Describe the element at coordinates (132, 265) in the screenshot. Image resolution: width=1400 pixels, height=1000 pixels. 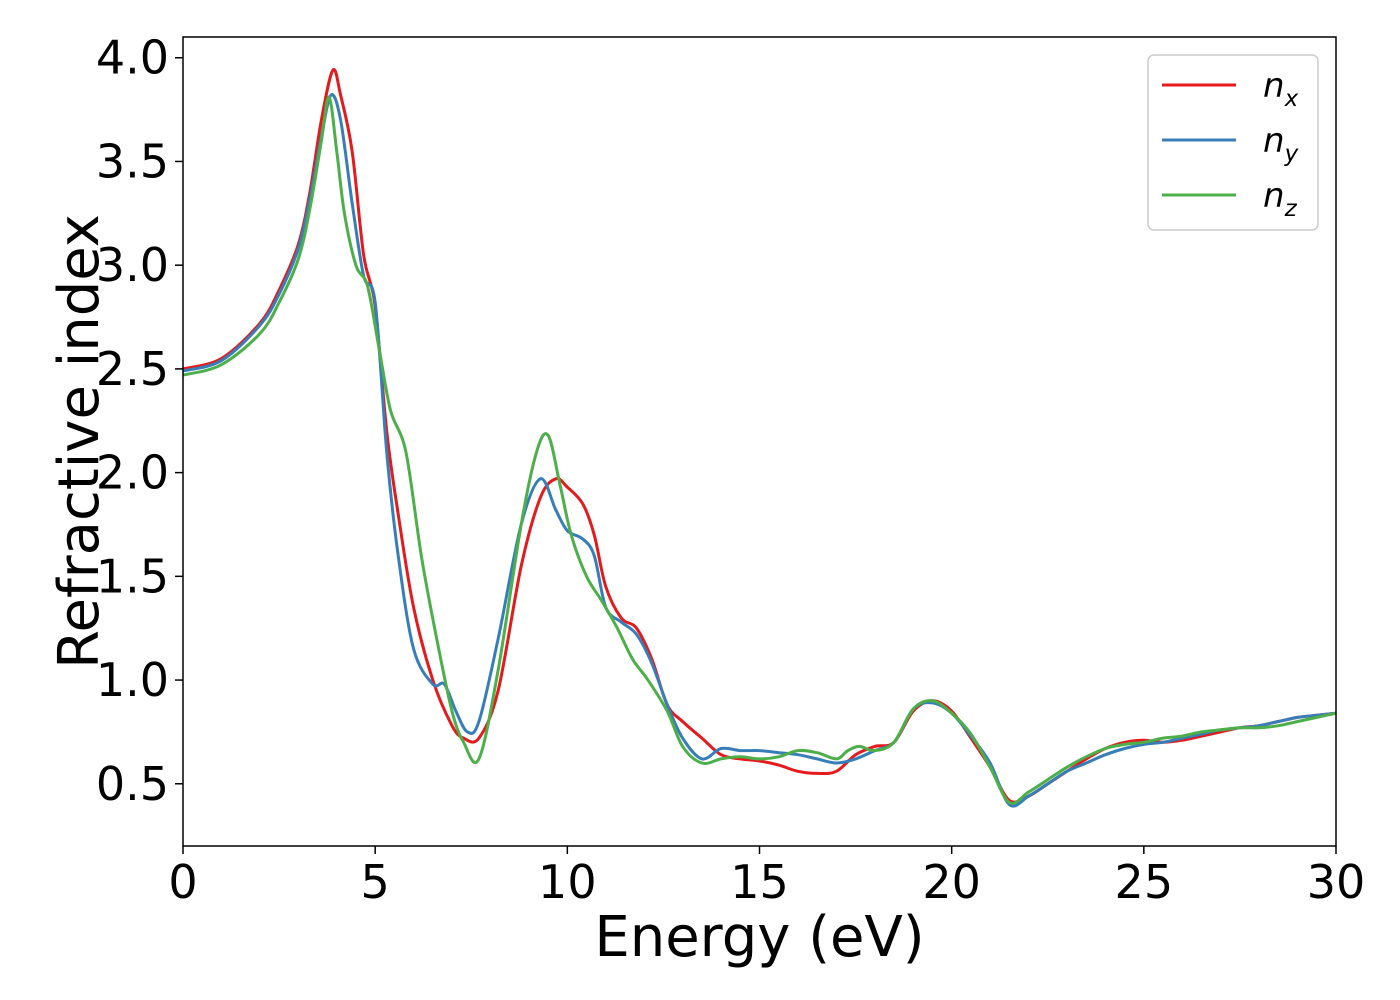
I see `y-tick-label: 3.0` at that location.